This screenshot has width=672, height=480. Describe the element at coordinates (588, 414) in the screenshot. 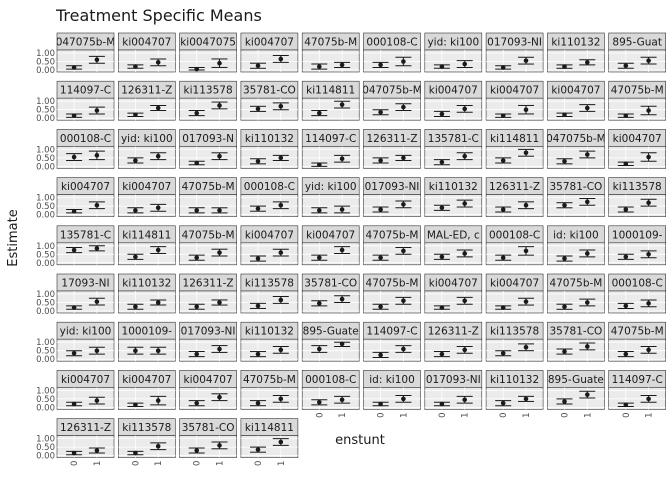

I see `x-tick-label: 1` at that location.